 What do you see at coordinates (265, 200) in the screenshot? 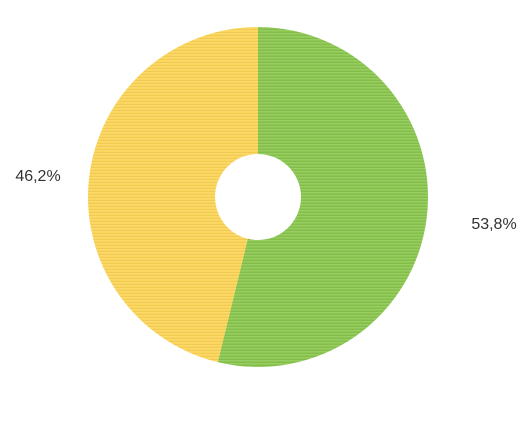
I see `slice-labels: 53,8% 46,2%` at bounding box center [265, 200].